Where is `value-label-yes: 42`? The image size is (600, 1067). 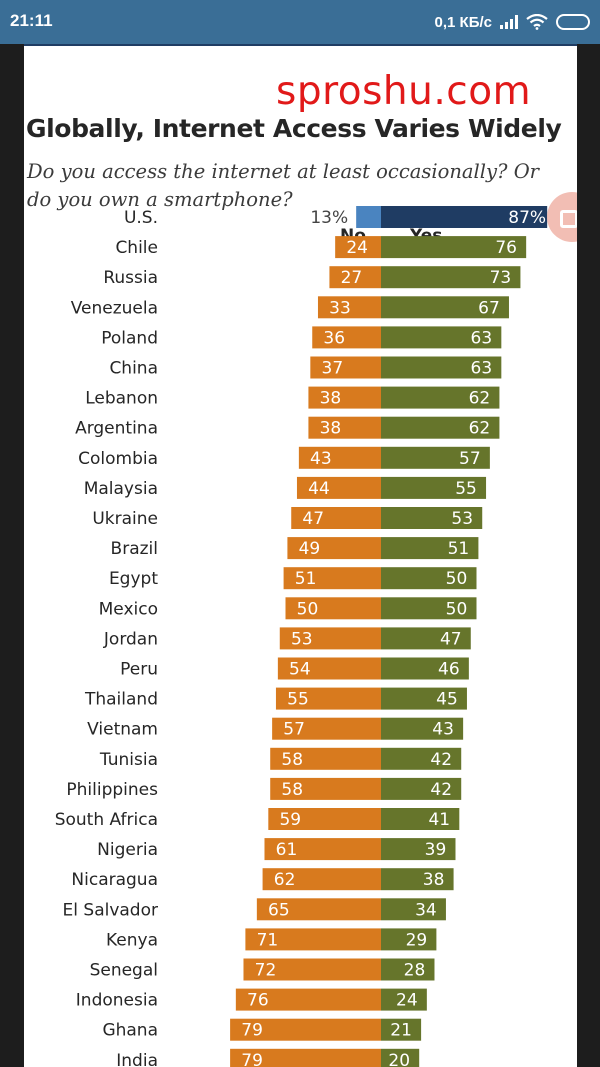
value-label-yes: 42 is located at coordinates (441, 790).